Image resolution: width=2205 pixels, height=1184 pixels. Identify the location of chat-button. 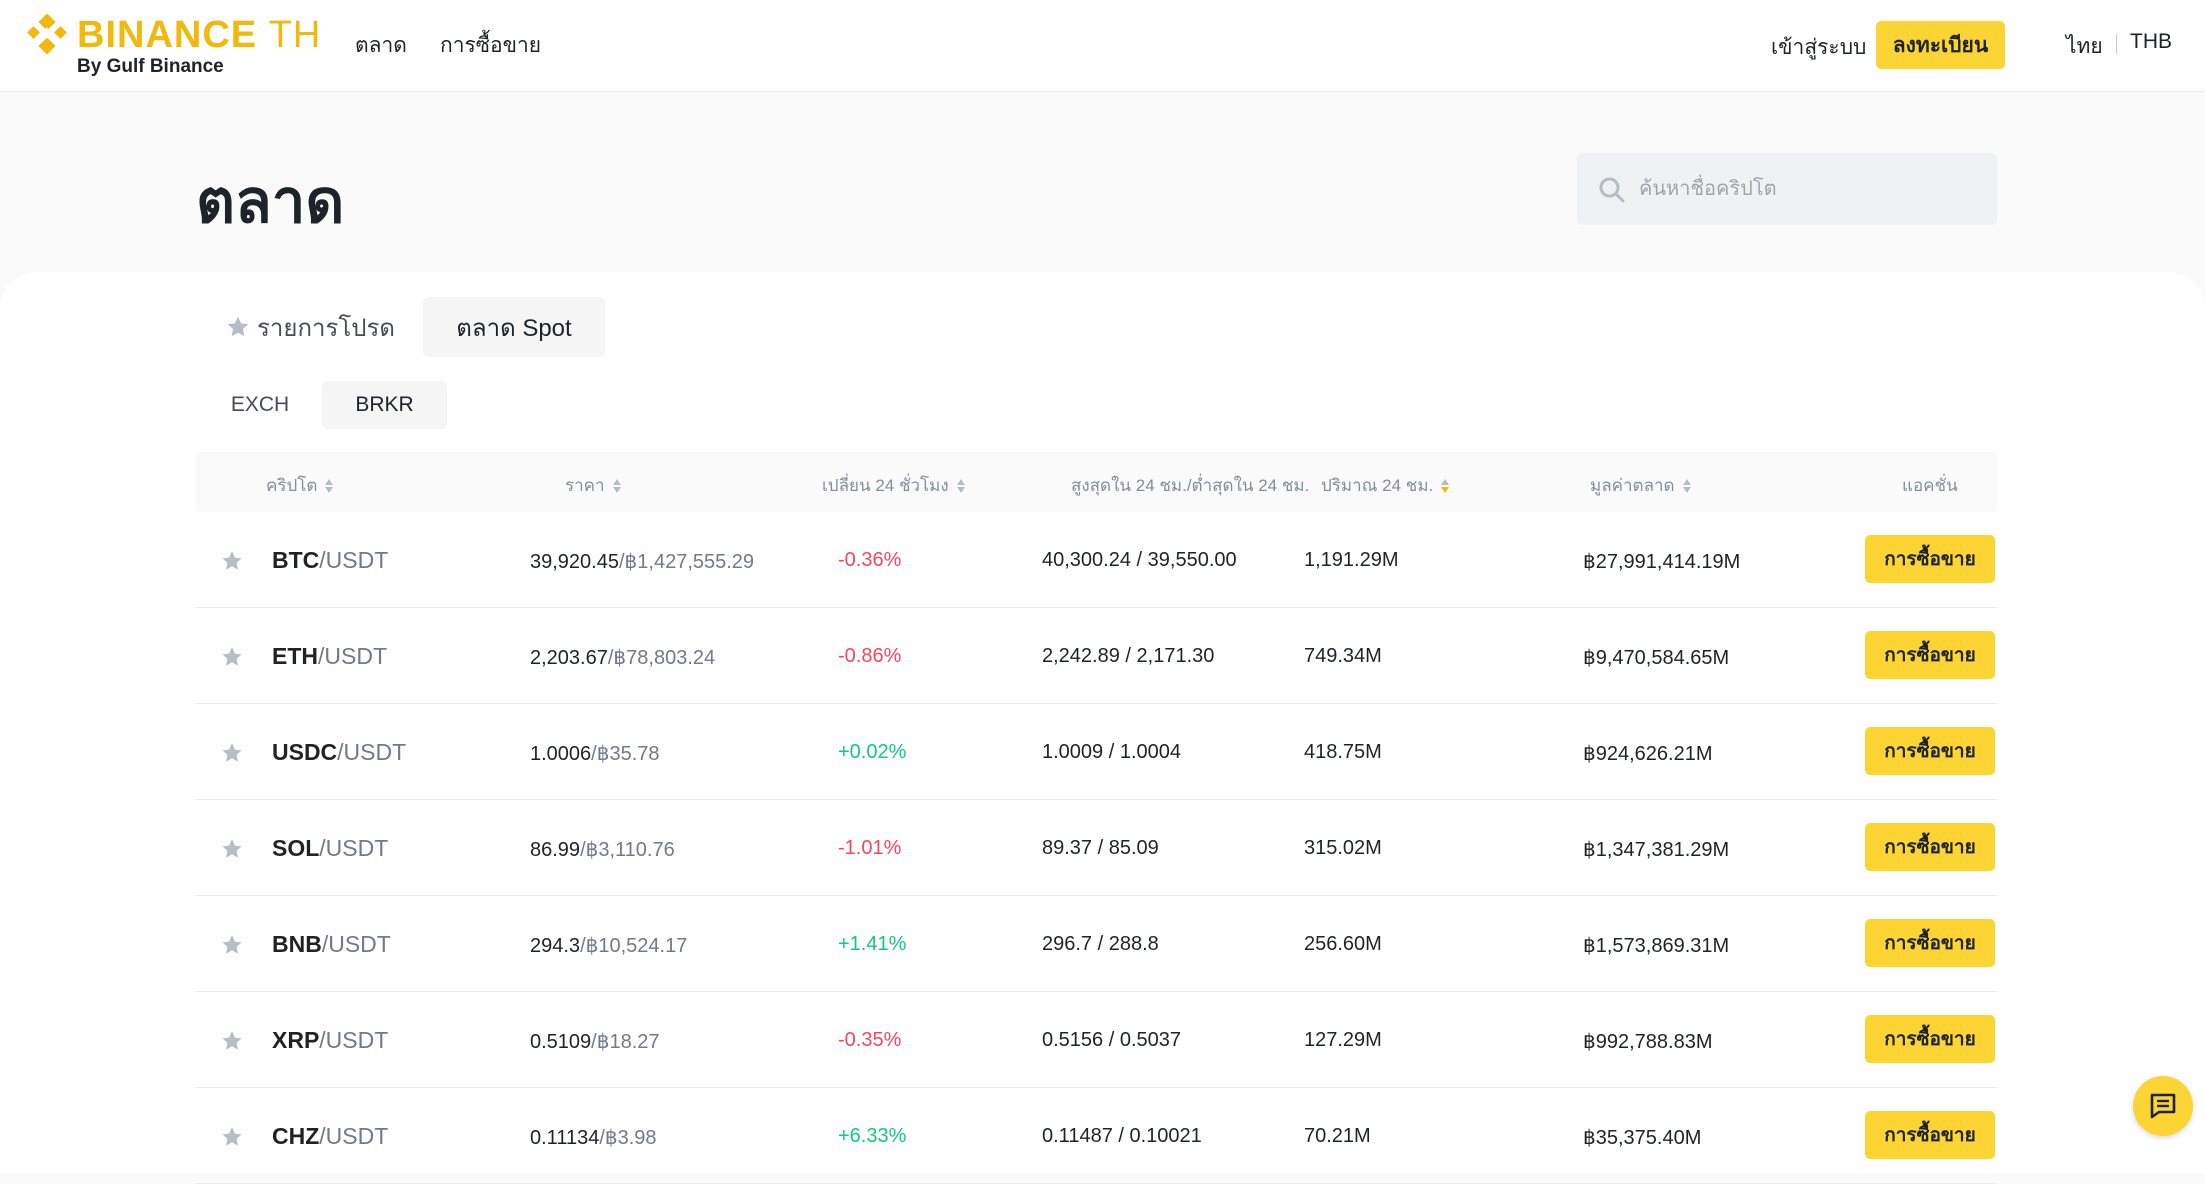
(2163, 1106).